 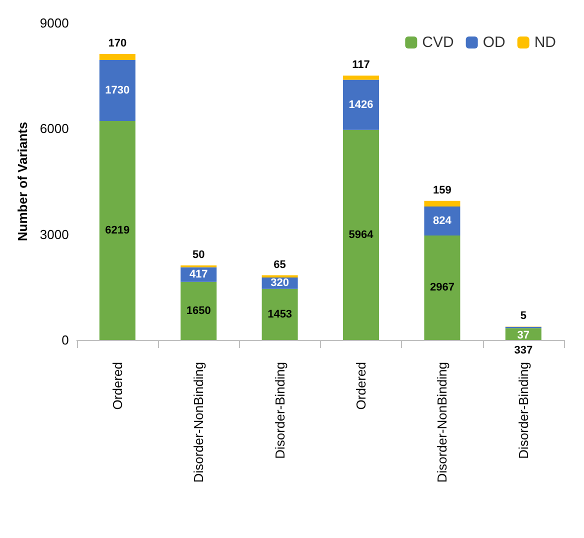 I want to click on data-label: 117, so click(x=361, y=65).